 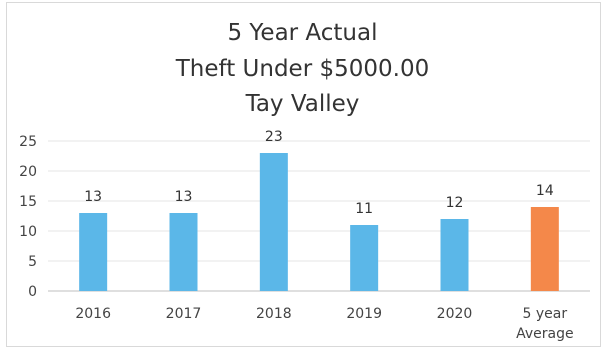 What do you see at coordinates (364, 314) in the screenshot?
I see `x-tick-label: 2019` at bounding box center [364, 314].